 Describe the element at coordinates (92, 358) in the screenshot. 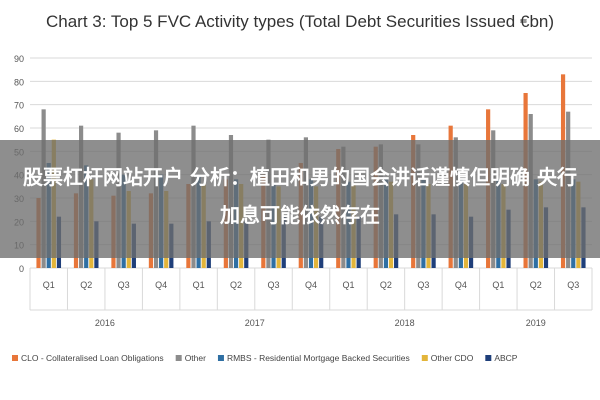

I see `legend-label: CLO - Collateralised Loan Obligations` at that location.